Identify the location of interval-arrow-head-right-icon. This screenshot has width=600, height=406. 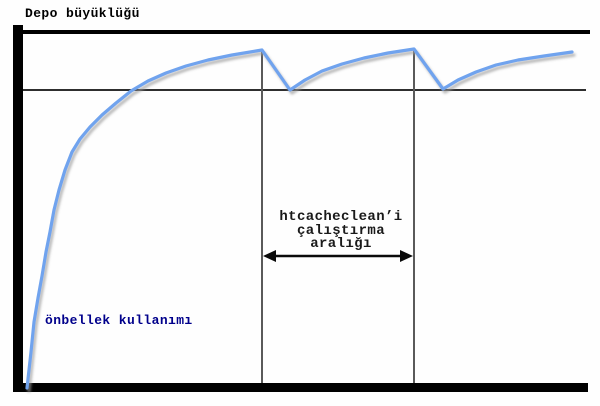
(406, 256).